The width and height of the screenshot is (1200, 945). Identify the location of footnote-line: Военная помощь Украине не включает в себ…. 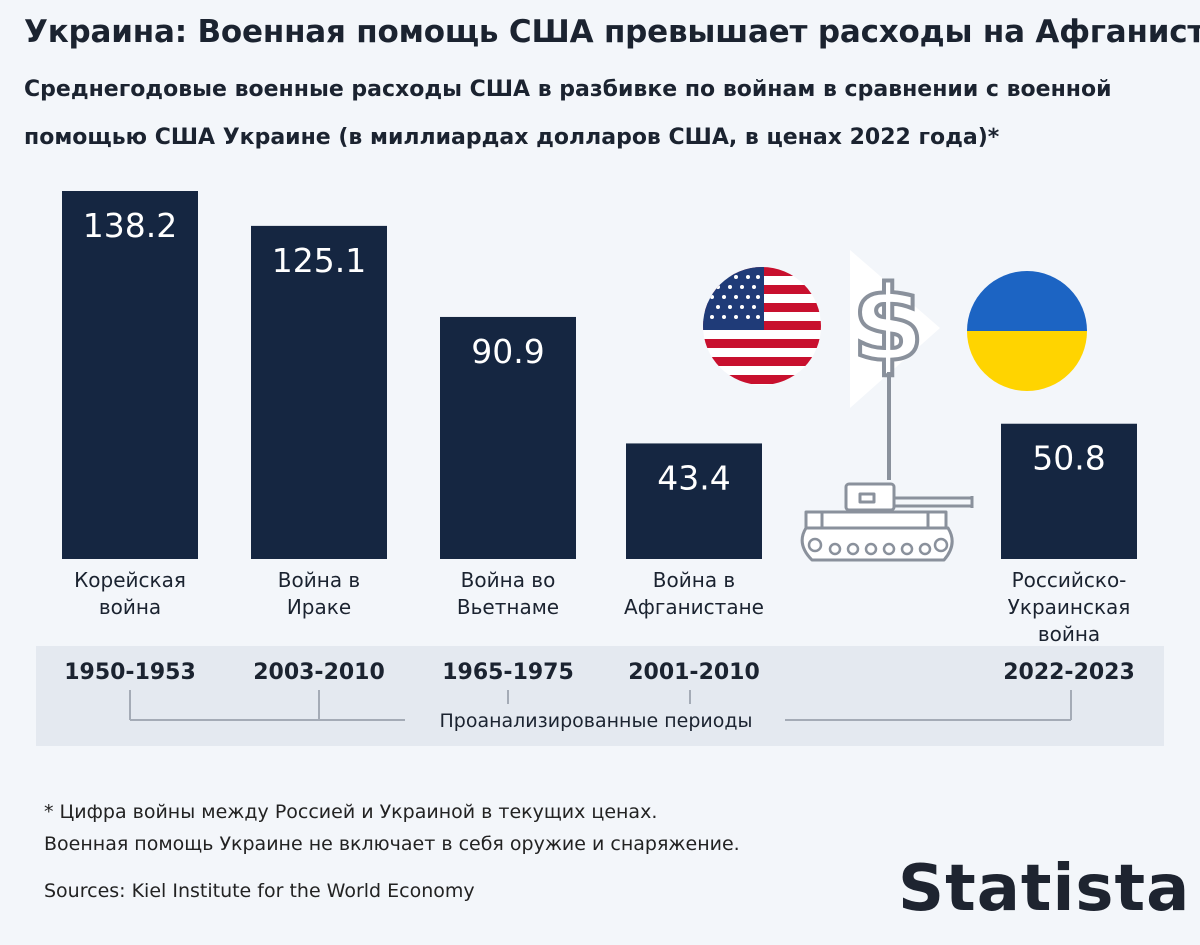
(392, 844).